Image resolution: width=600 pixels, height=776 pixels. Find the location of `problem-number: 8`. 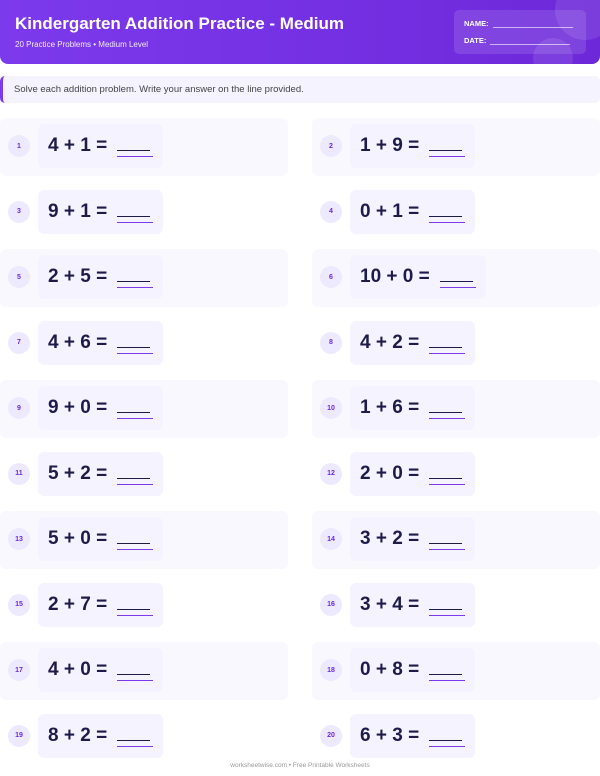

problem-number: 8 is located at coordinates (331, 342).